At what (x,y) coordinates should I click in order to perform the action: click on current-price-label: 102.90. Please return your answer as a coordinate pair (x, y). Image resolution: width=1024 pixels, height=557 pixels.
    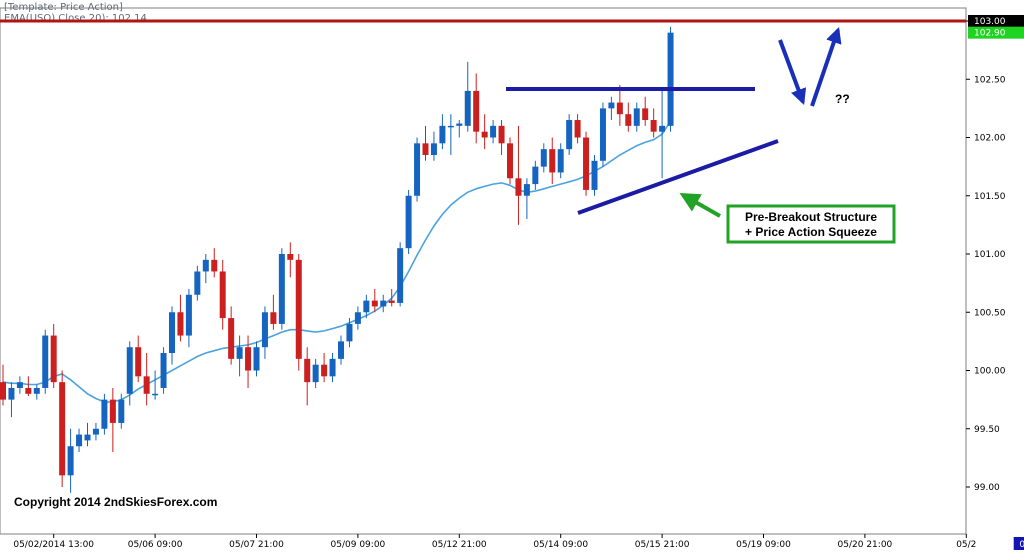
    Looking at the image, I should click on (990, 34).